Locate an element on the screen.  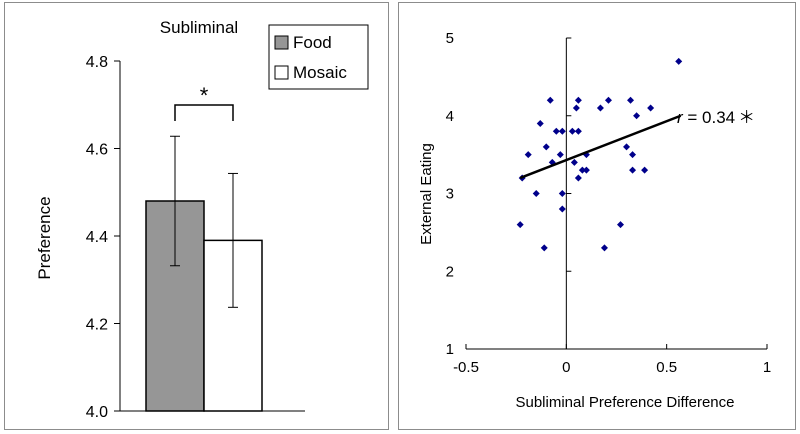
significance-bracket: * is located at coordinates (204, 102).